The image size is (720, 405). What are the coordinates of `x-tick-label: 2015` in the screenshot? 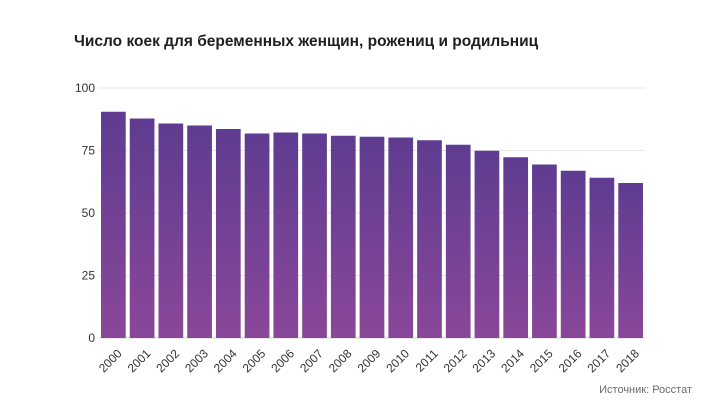 It's located at (541, 360).